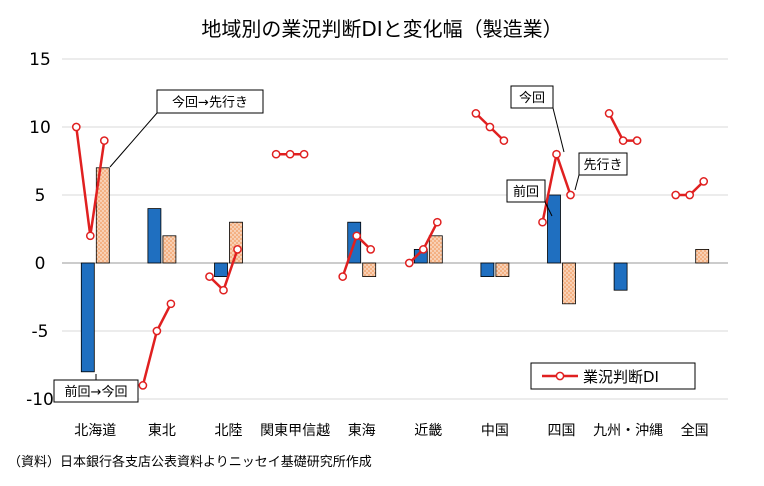 This screenshot has width=764, height=486. I want to click on y-tick-label: 15, so click(40, 60).